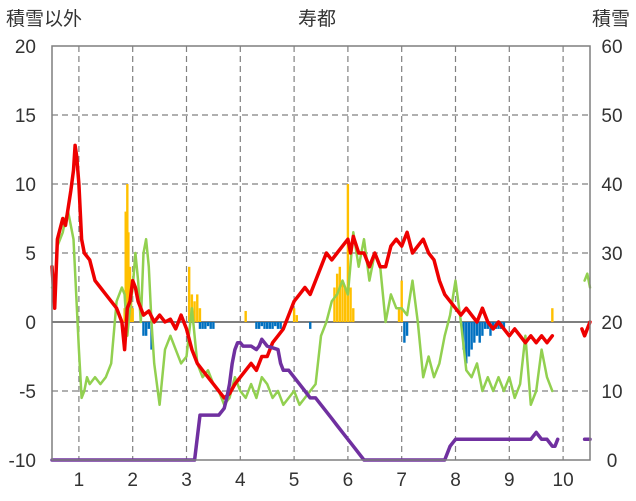 The width and height of the screenshot is (636, 501). Describe the element at coordinates (611, 19) in the screenshot. I see `right-axis-label: 積雪` at that location.